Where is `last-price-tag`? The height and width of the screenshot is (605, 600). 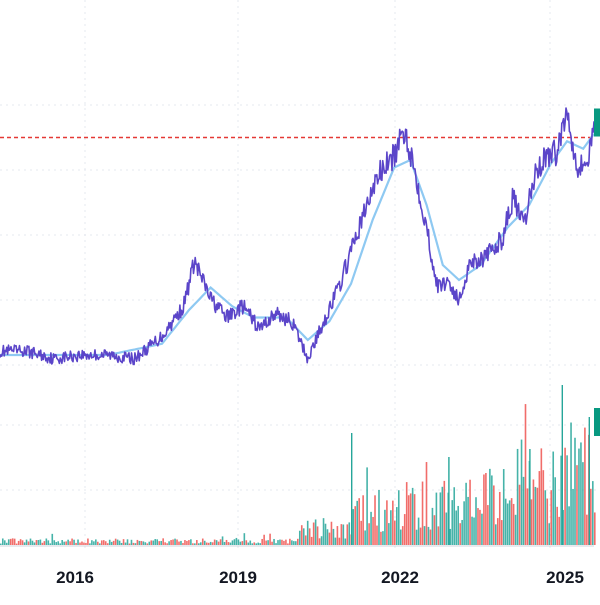
last-price-tag is located at coordinates (597, 122).